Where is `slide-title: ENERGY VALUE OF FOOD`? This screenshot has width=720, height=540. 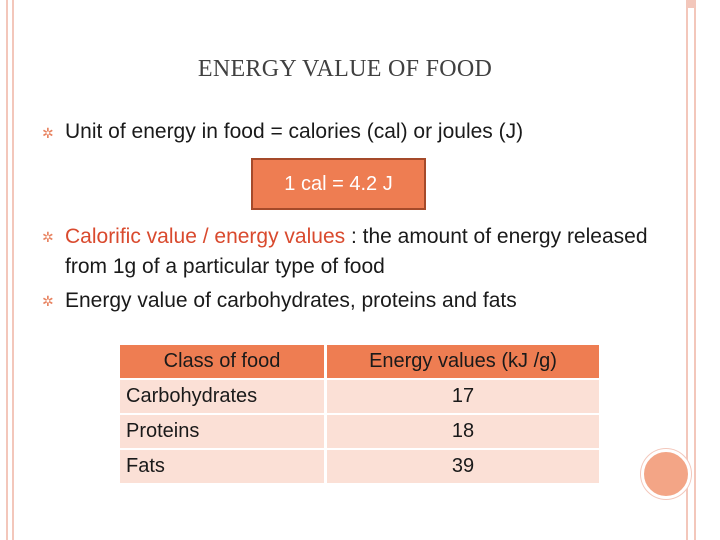
slide-title: ENERGY VALUE OF FOOD is located at coordinates (345, 69).